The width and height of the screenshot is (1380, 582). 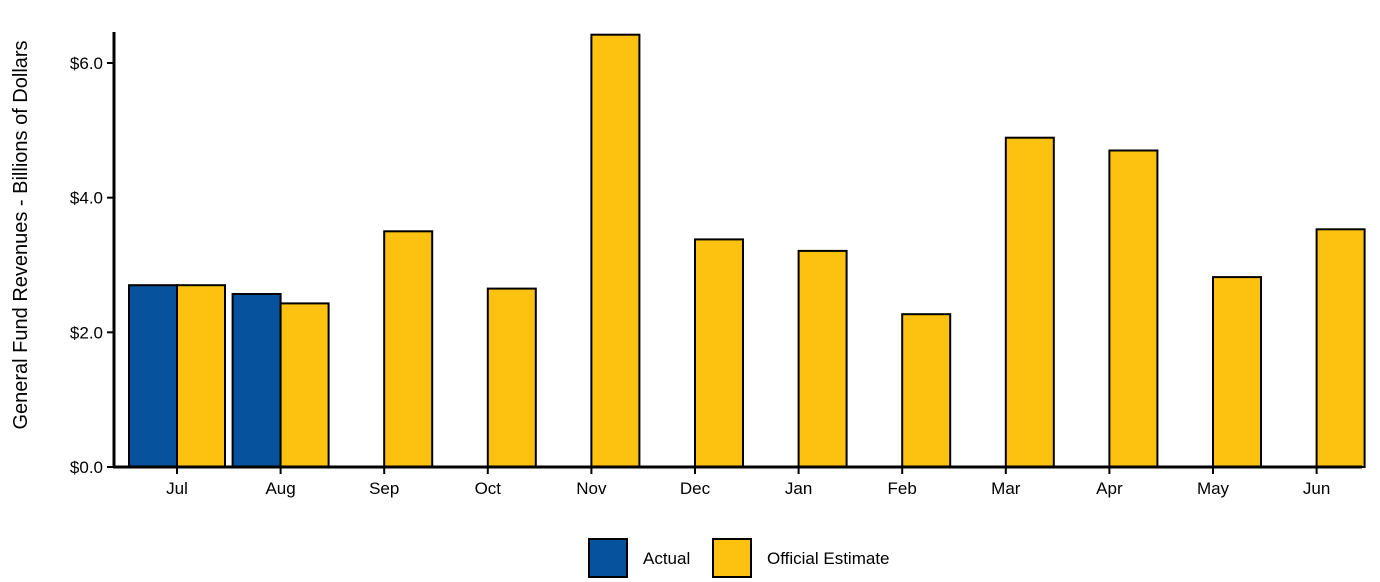 I want to click on bar-official-estimate-jun, so click(x=1340, y=348).